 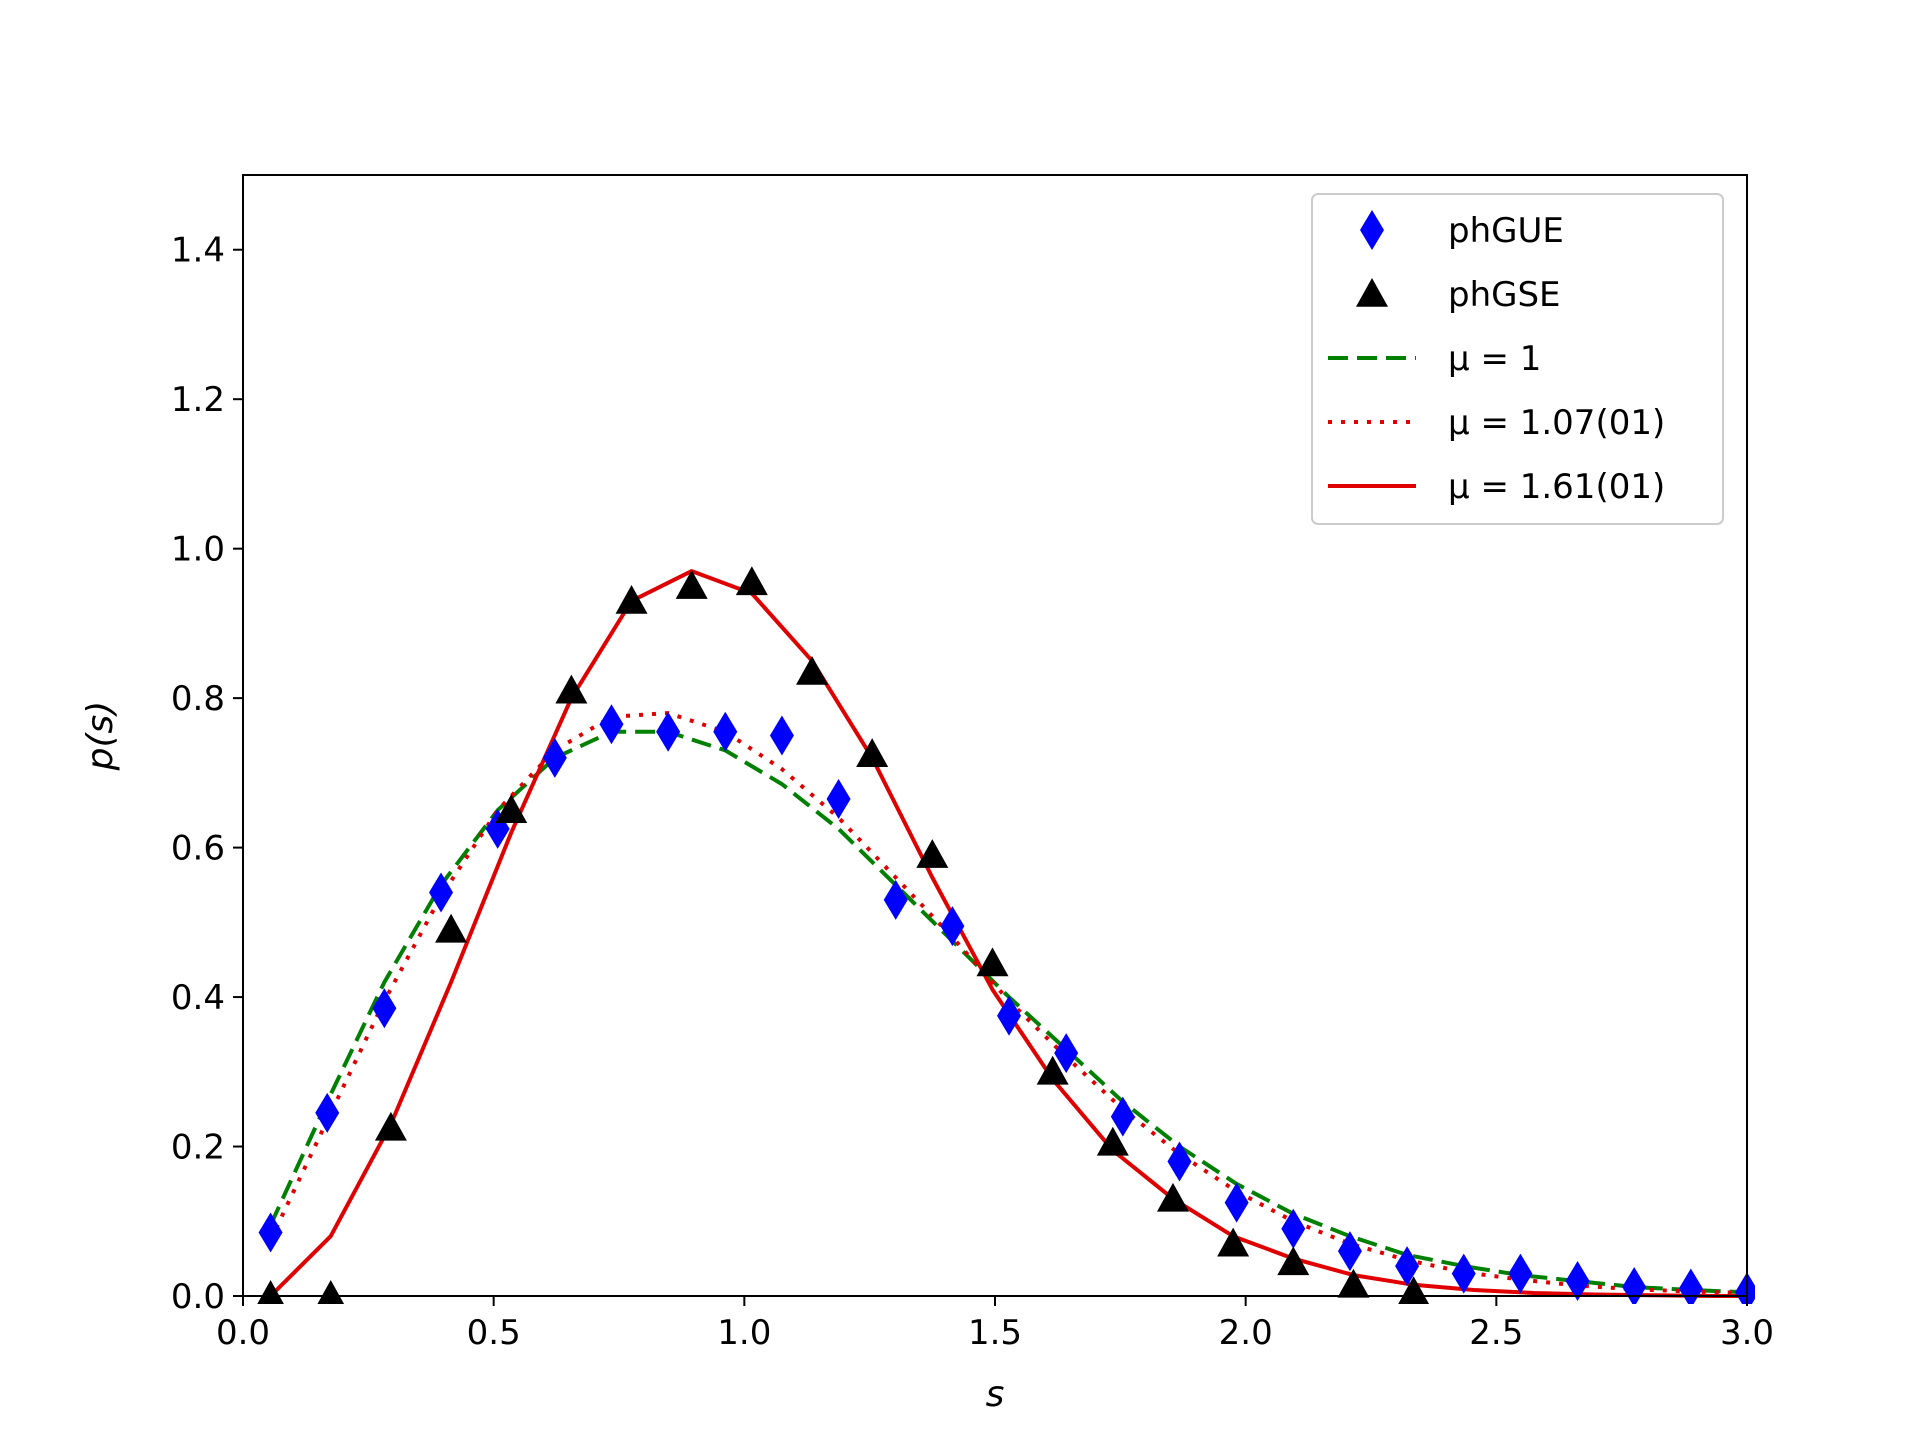 What do you see at coordinates (198, 699) in the screenshot?
I see `y-tick-label: 0.8` at bounding box center [198, 699].